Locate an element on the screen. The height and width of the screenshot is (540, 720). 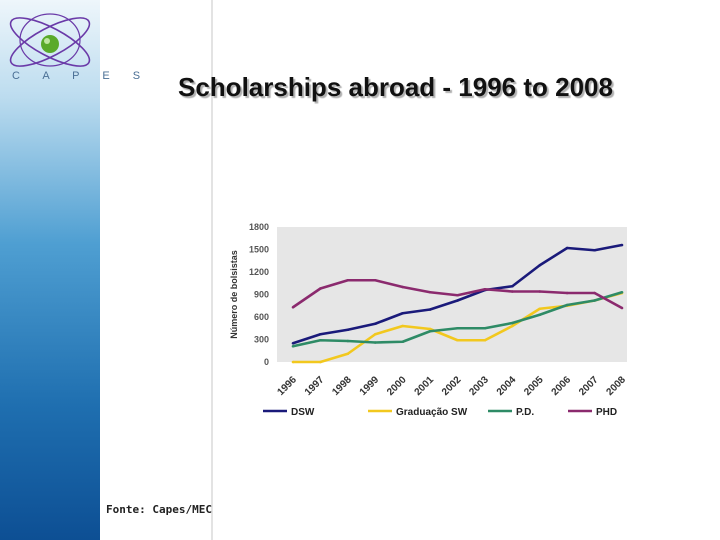
y-tick-label: 0 is located at coordinates (266, 362).